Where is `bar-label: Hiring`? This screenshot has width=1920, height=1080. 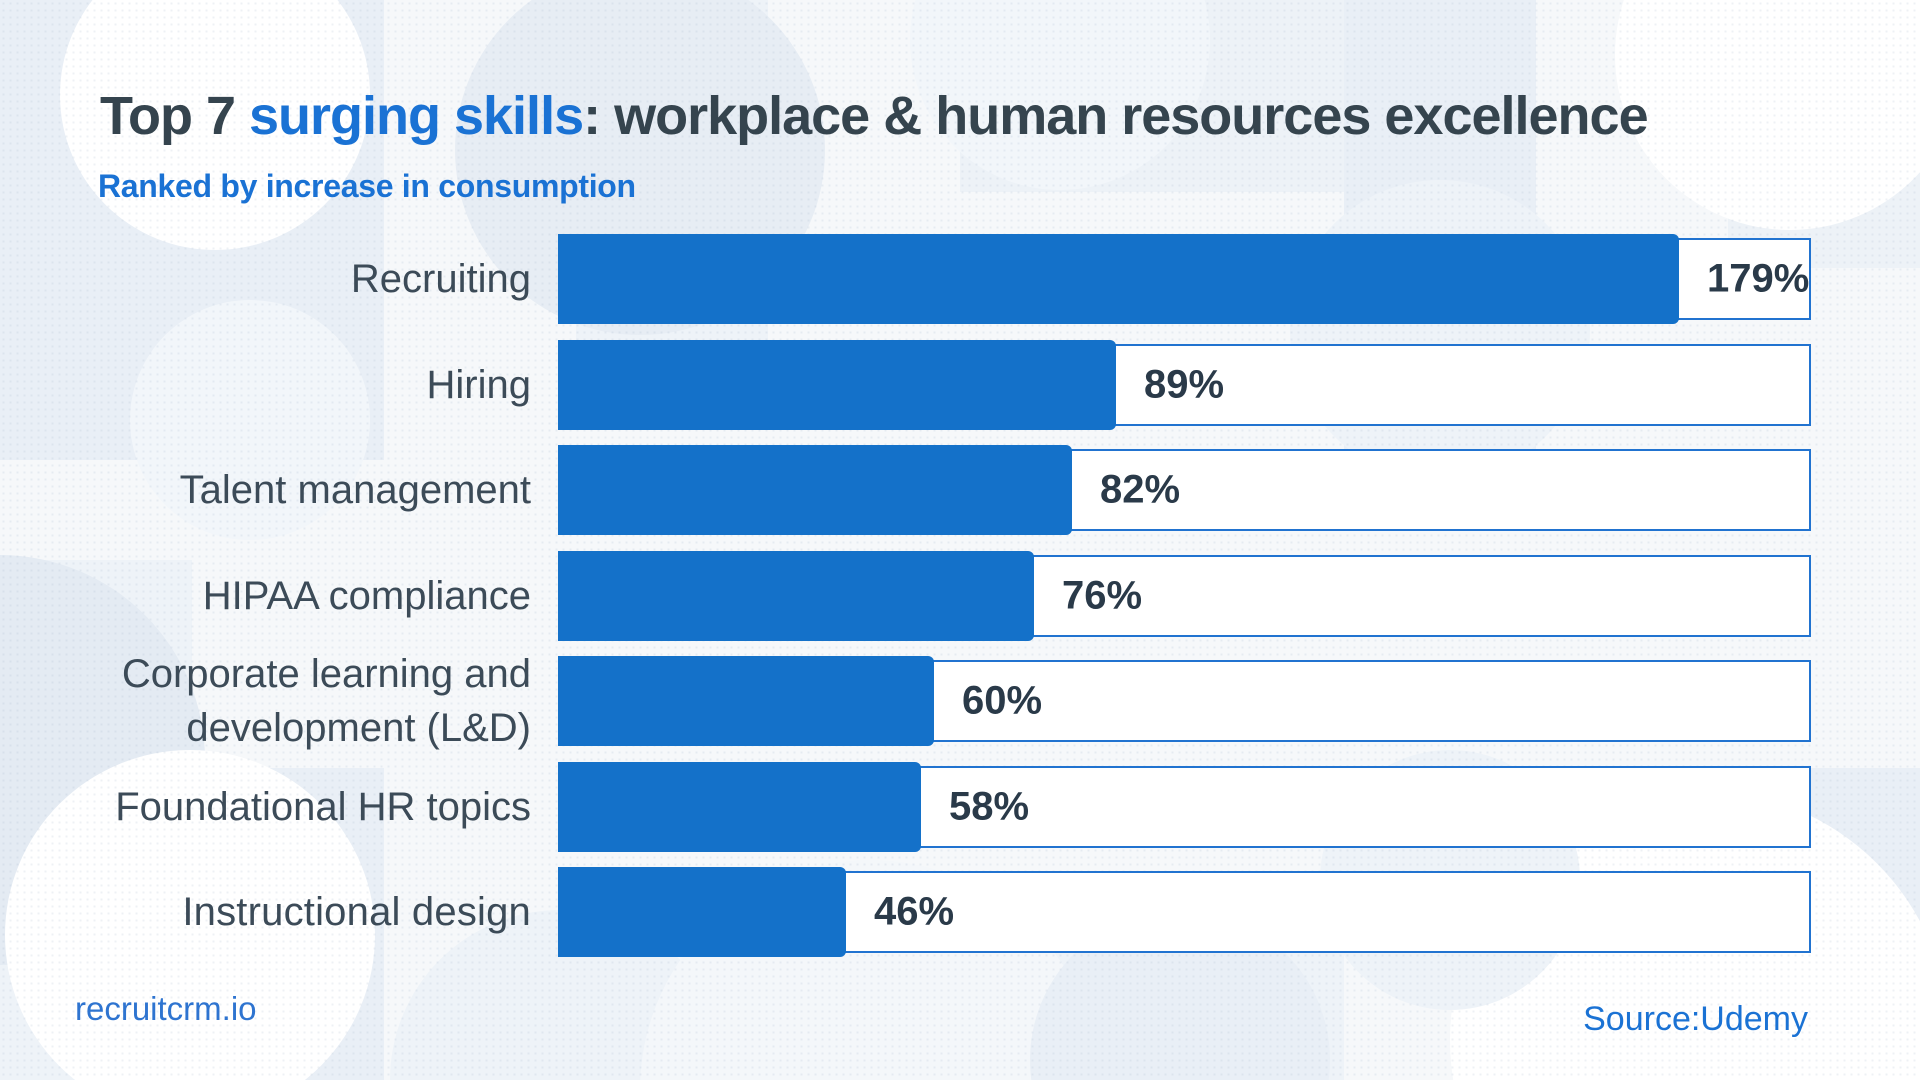
bar-label: Hiring is located at coordinates (478, 385).